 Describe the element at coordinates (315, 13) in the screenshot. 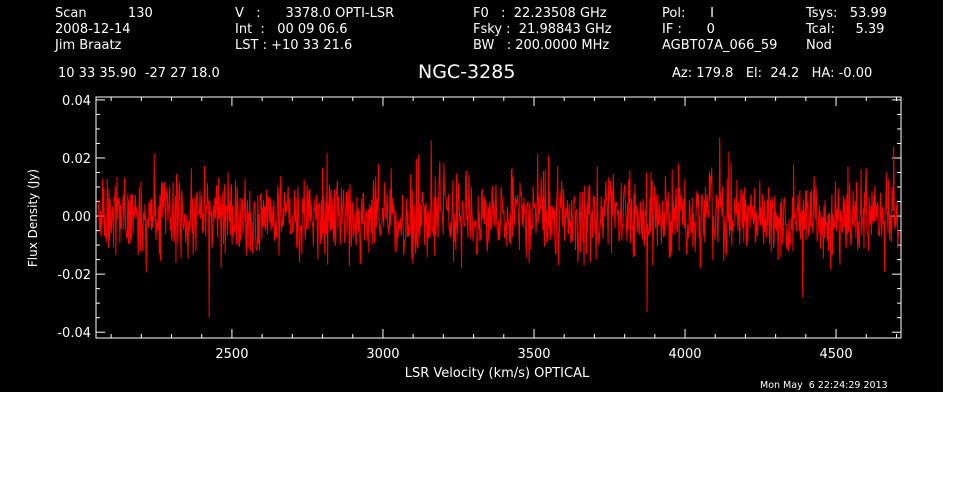

I see `velocity-label: V : 3378.0 OPTI-LSR` at that location.